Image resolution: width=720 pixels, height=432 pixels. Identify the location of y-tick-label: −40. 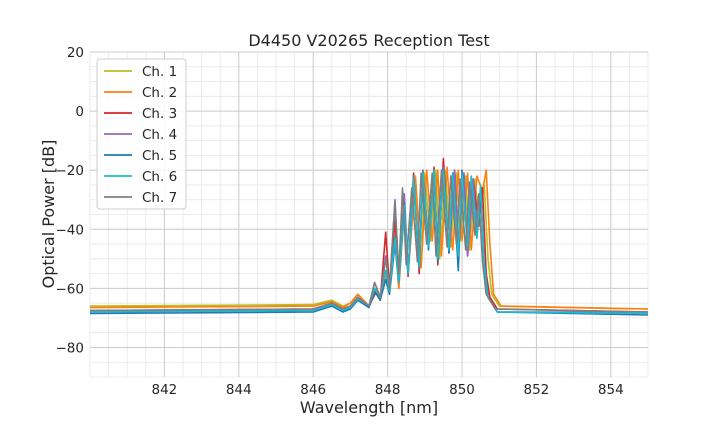
(70, 230).